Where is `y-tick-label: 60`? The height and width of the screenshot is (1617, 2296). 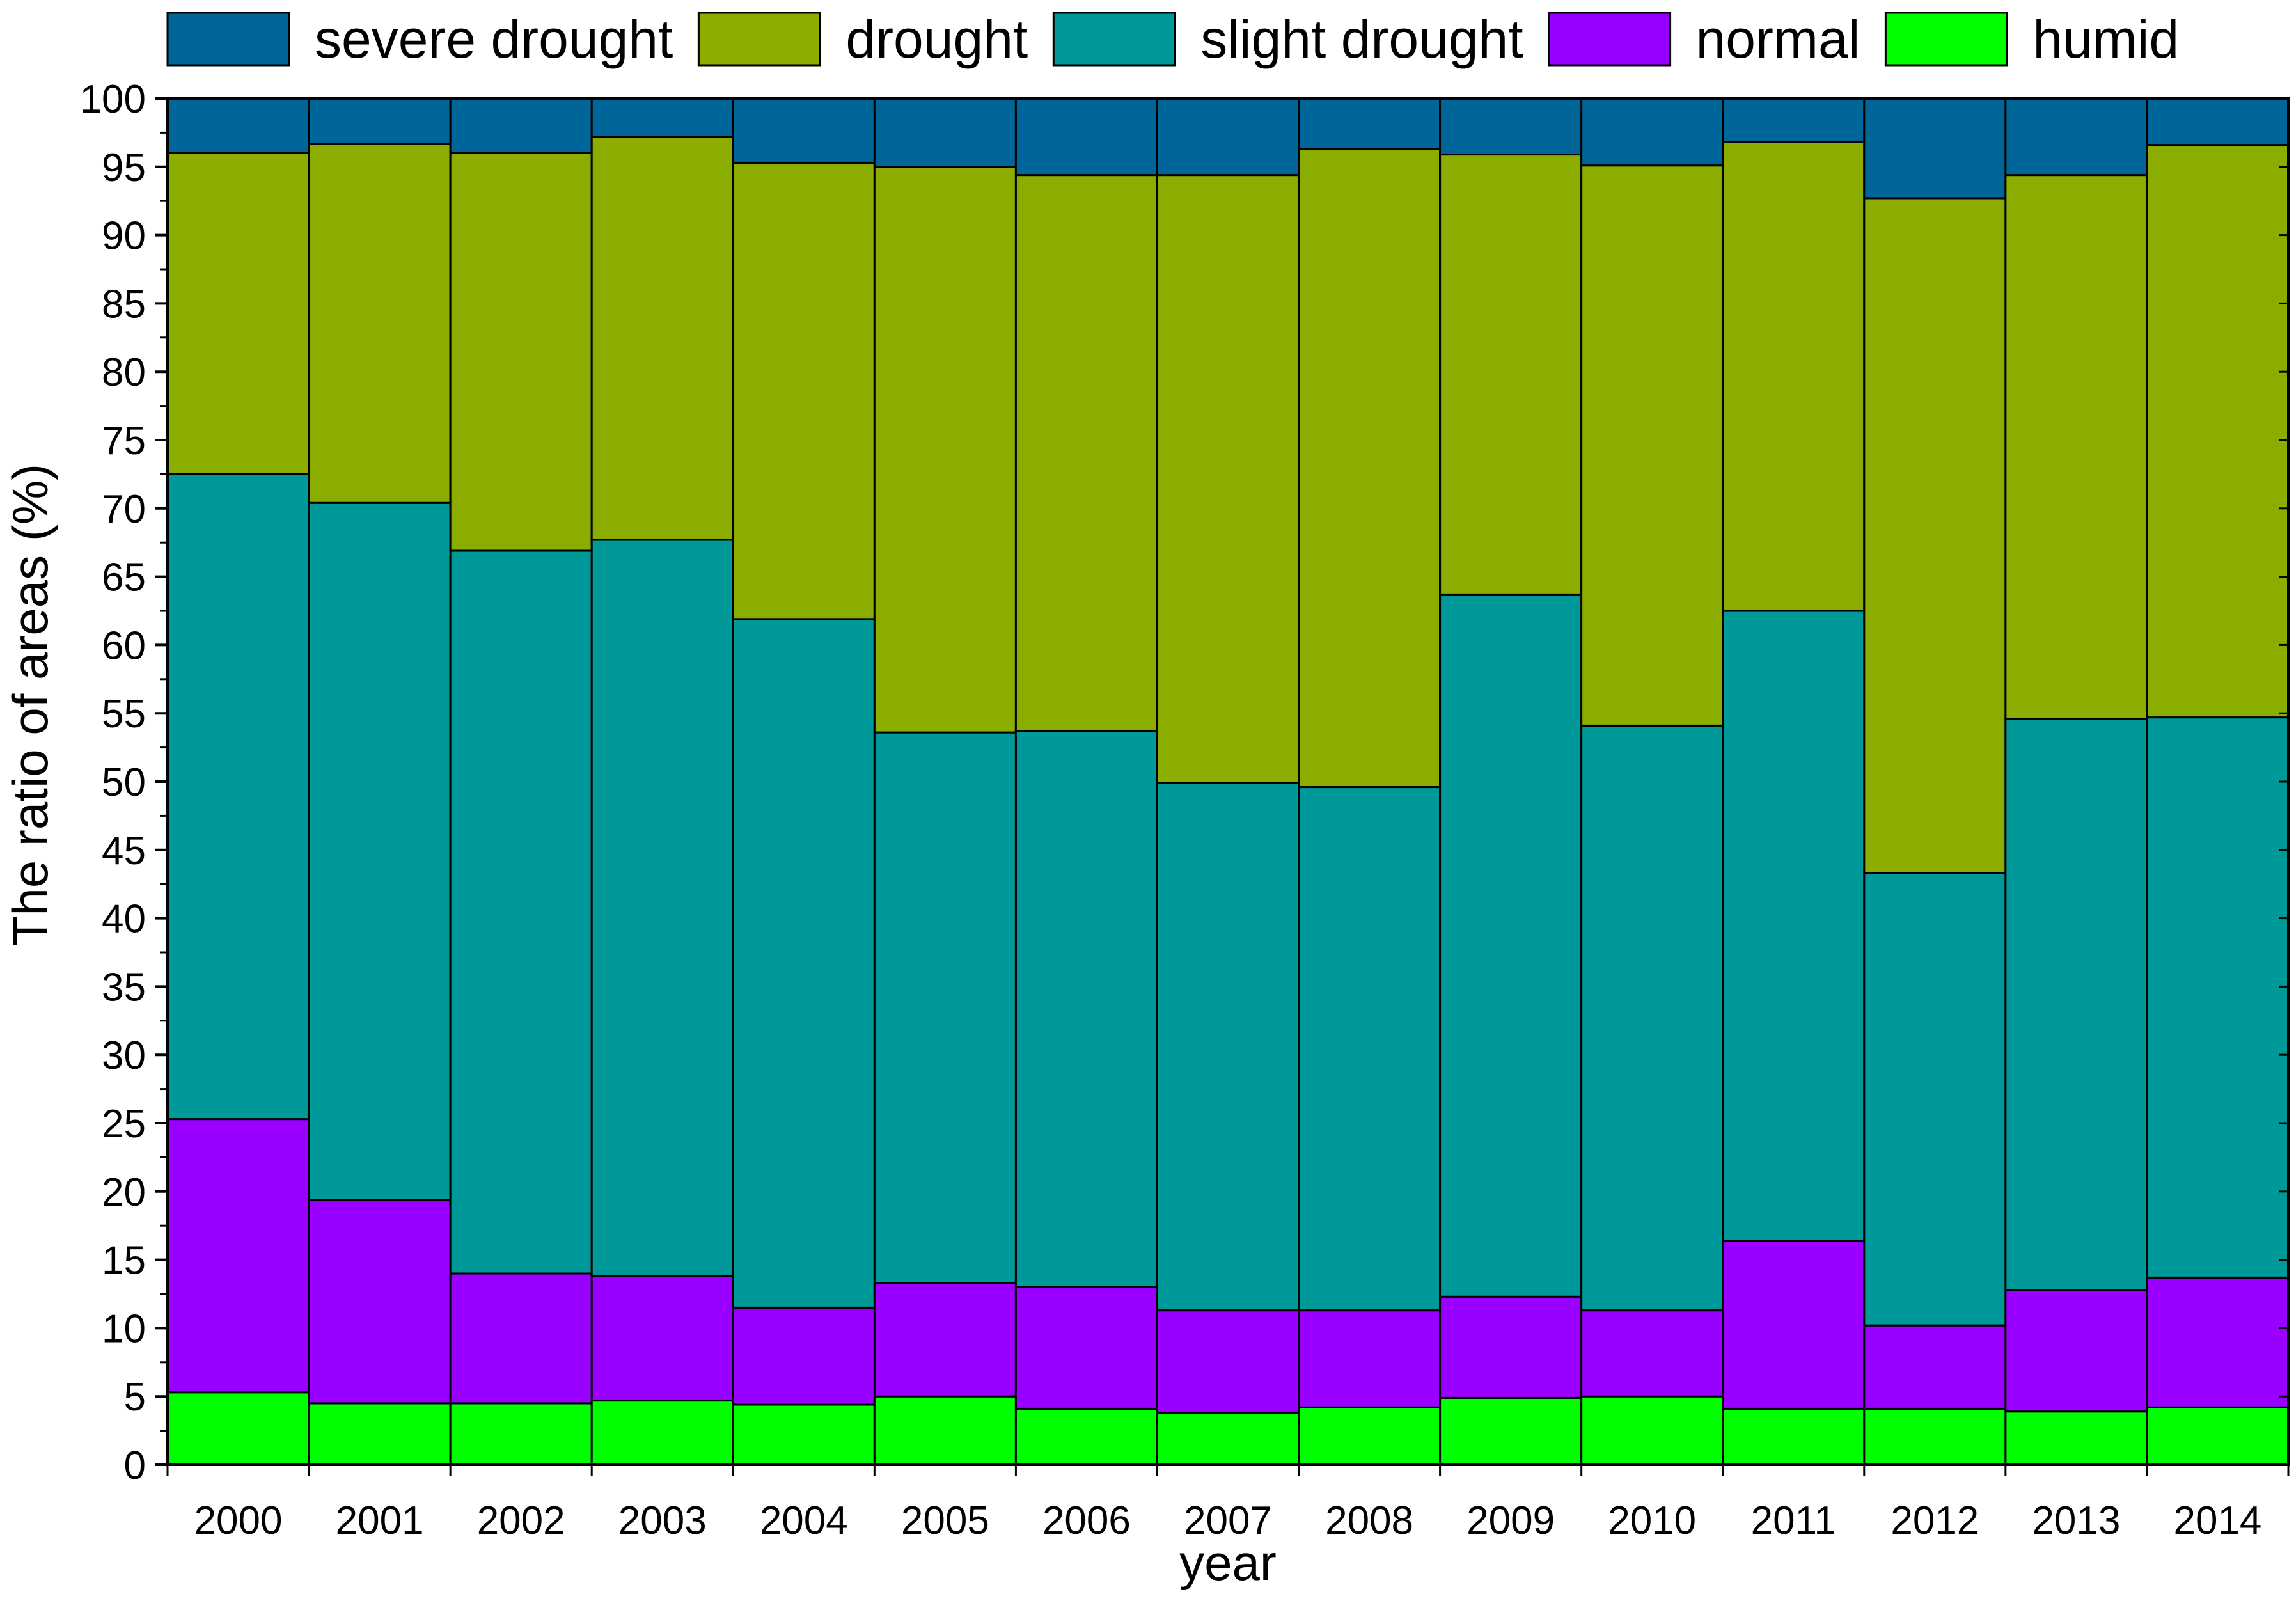
y-tick-label: 60 is located at coordinates (124, 646).